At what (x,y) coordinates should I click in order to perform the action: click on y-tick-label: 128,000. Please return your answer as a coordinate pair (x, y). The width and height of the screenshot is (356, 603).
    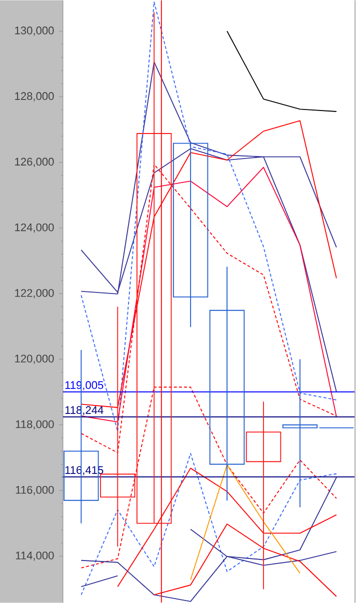
    Looking at the image, I should click on (34, 97).